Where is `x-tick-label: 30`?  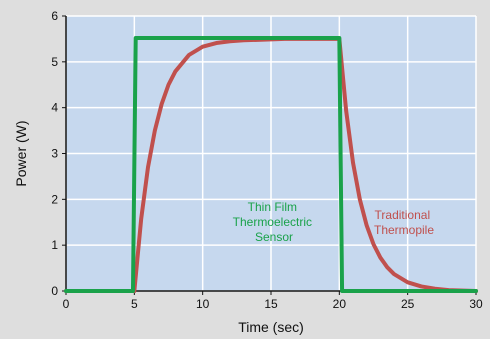
x-tick-label: 30 is located at coordinates (476, 304).